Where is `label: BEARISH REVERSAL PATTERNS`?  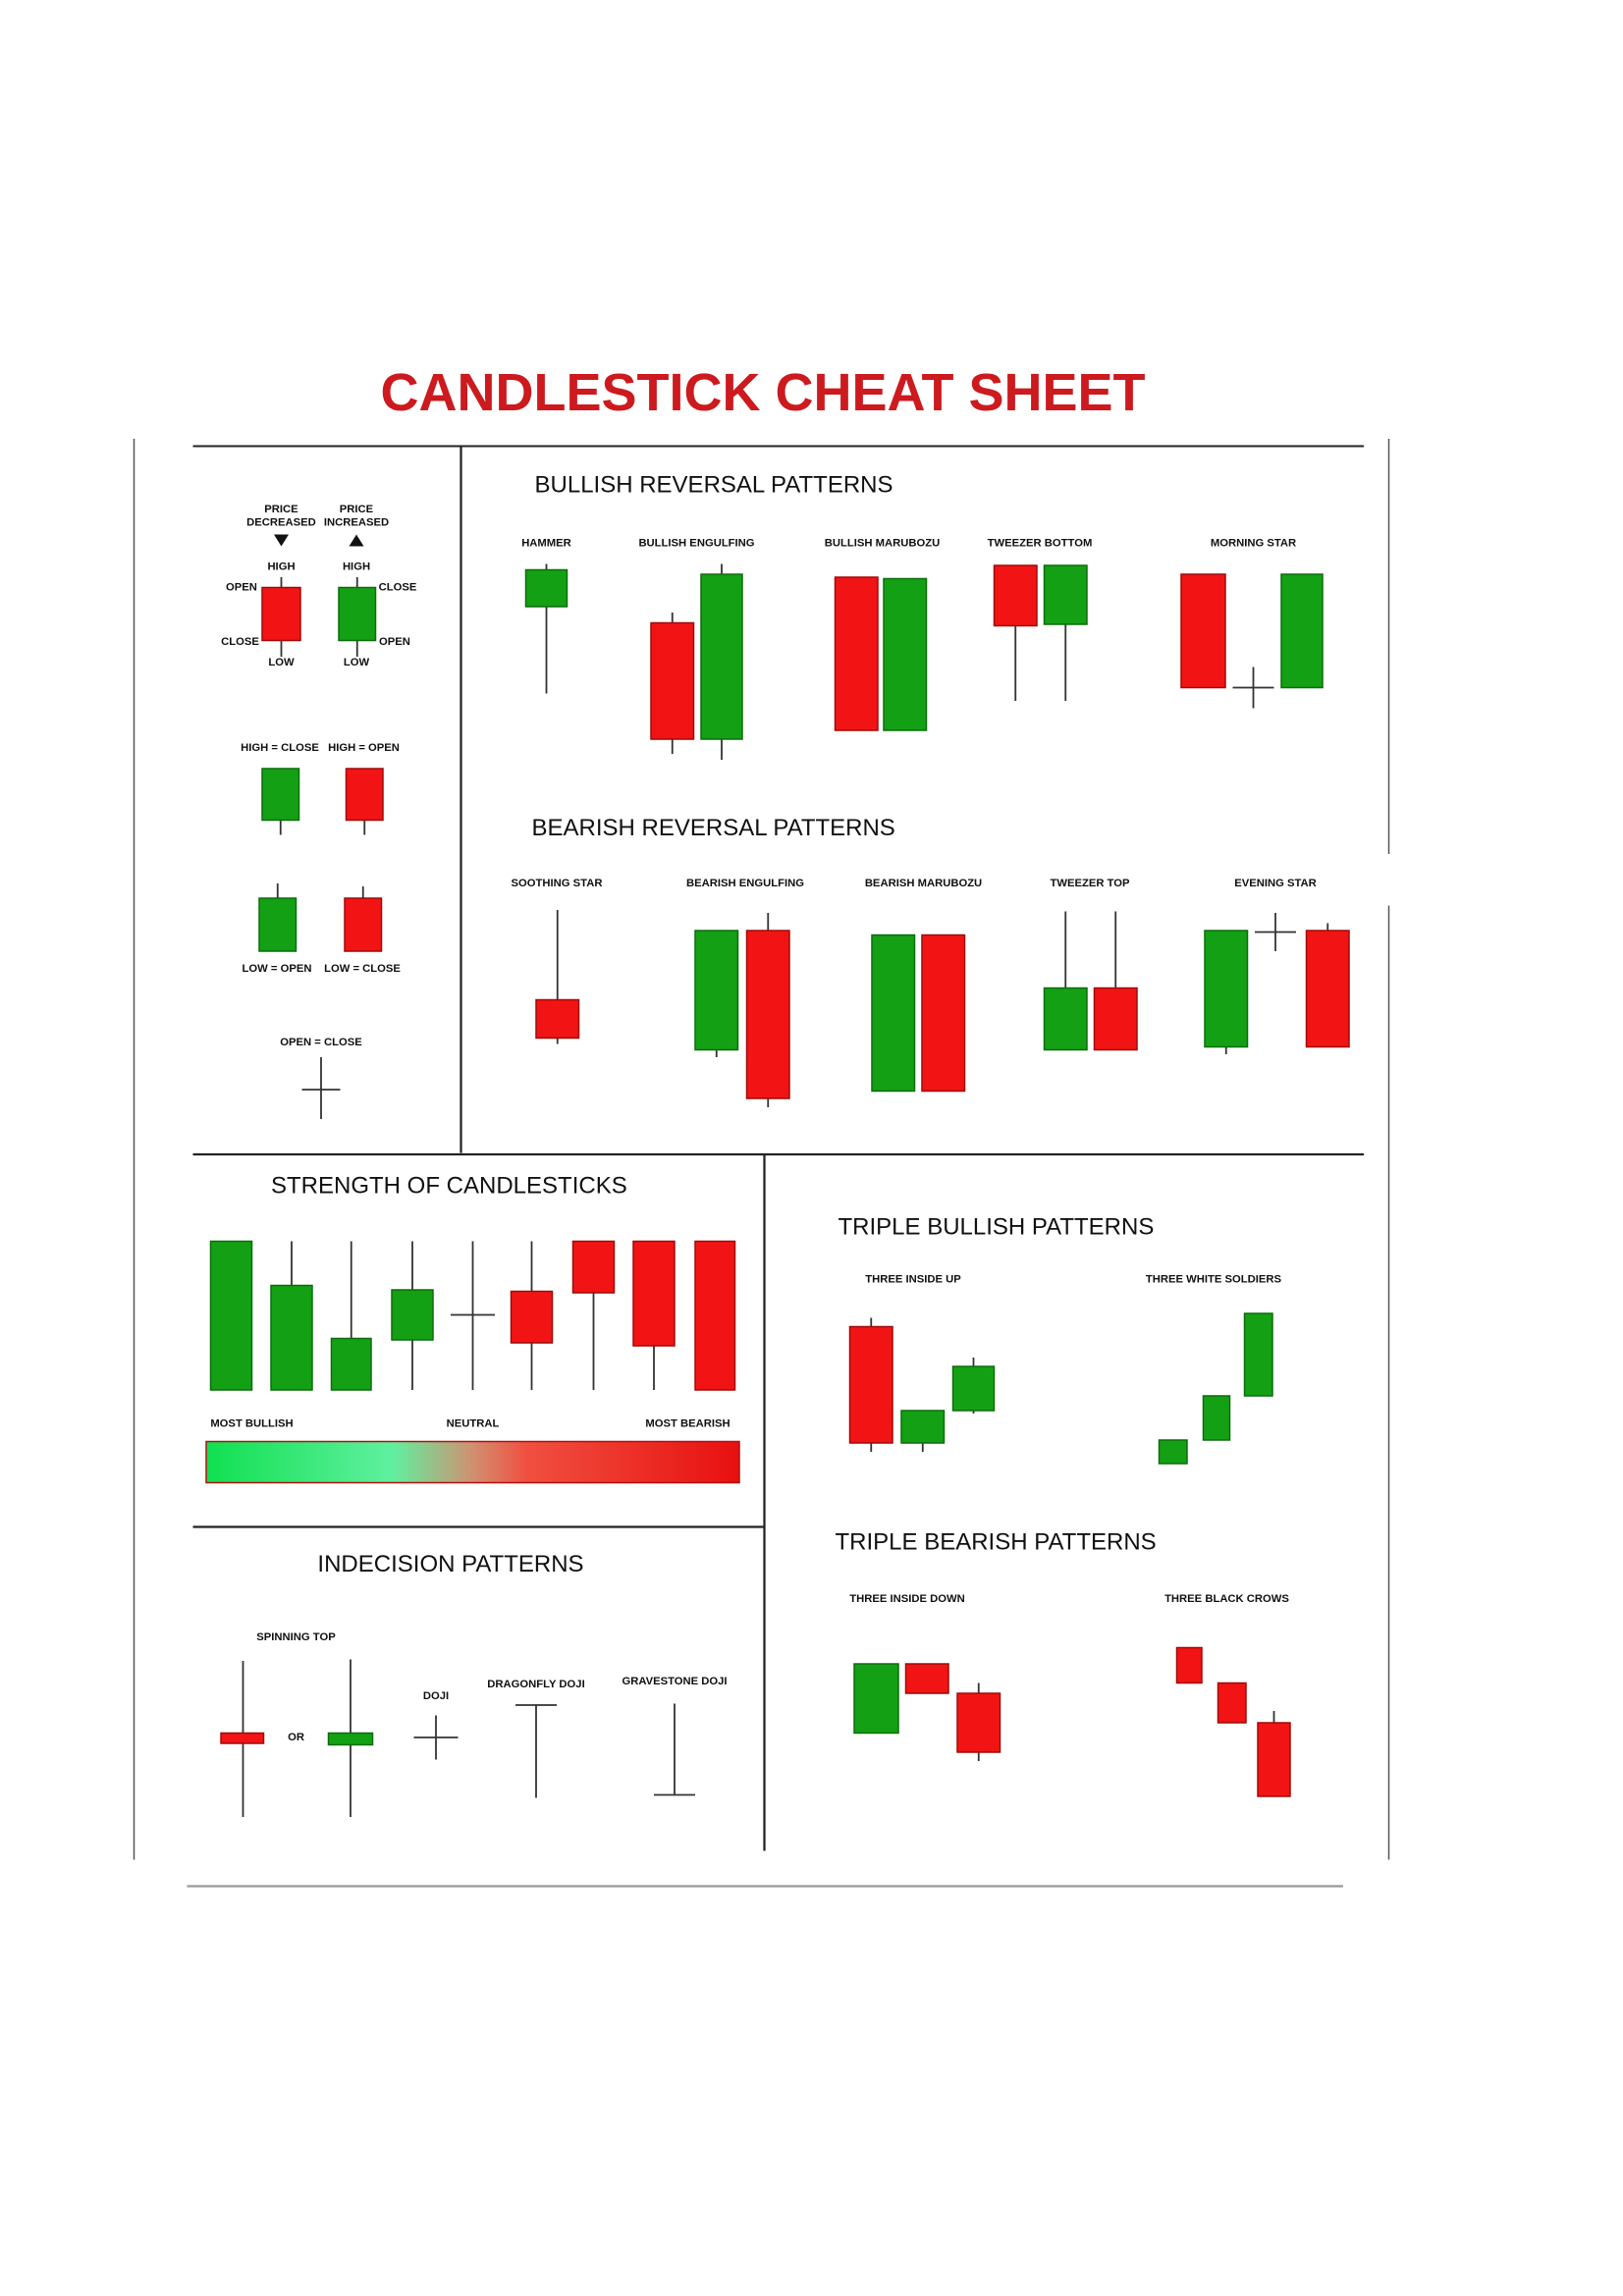
label: BEARISH REVERSAL PATTERNS is located at coordinates (713, 828).